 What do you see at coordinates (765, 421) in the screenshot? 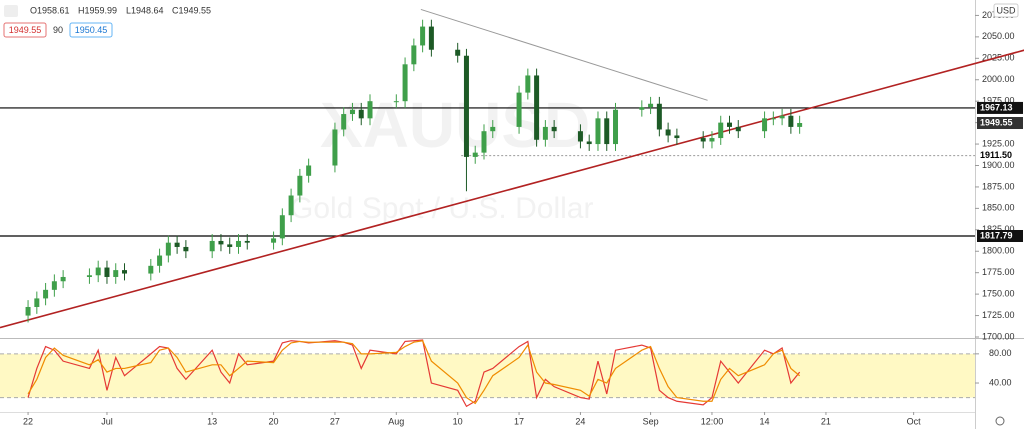
I see `x-tick-label: 14` at bounding box center [765, 421].